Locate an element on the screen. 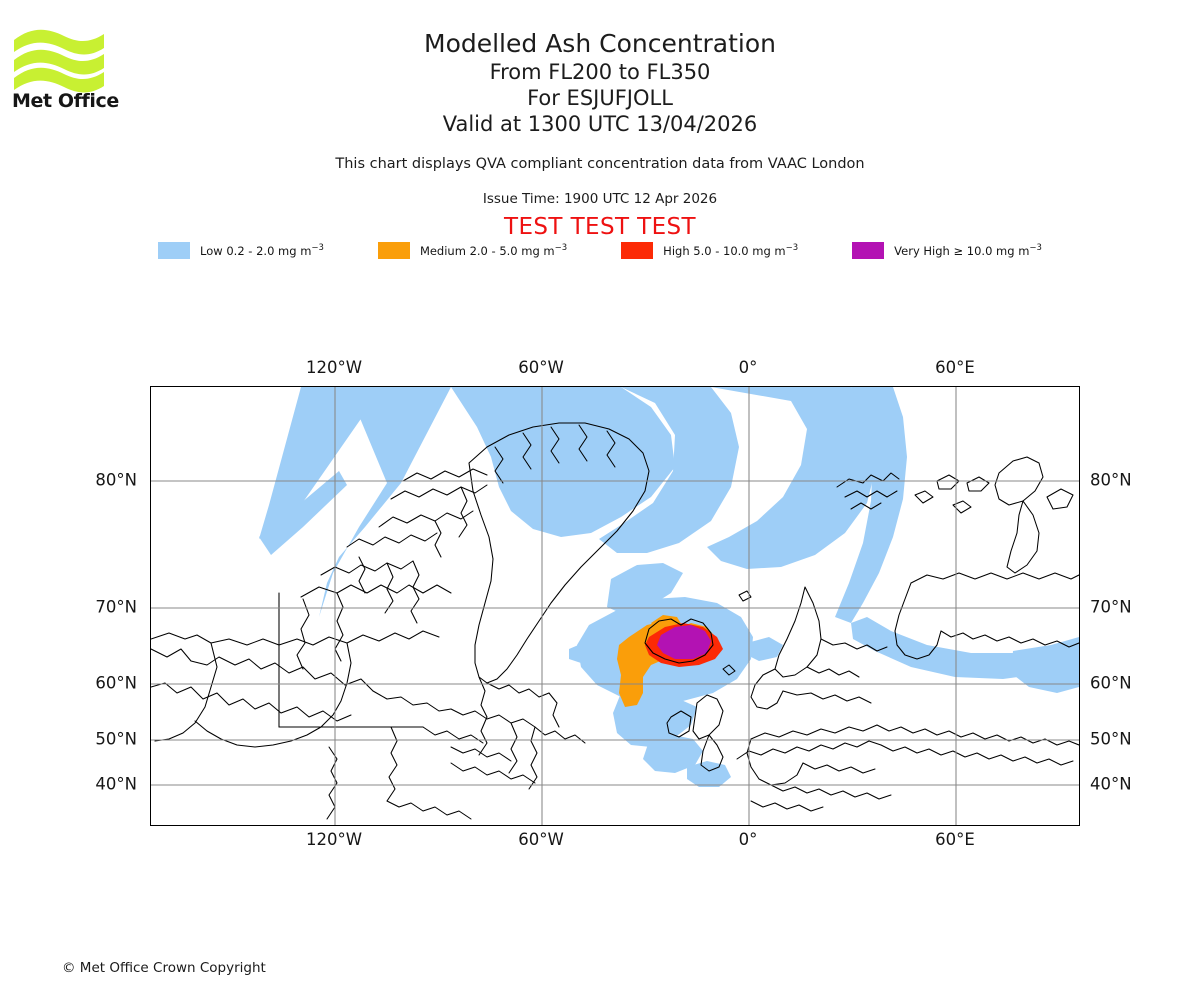  x-tick-label-top-0: 120°W is located at coordinates (334, 367).